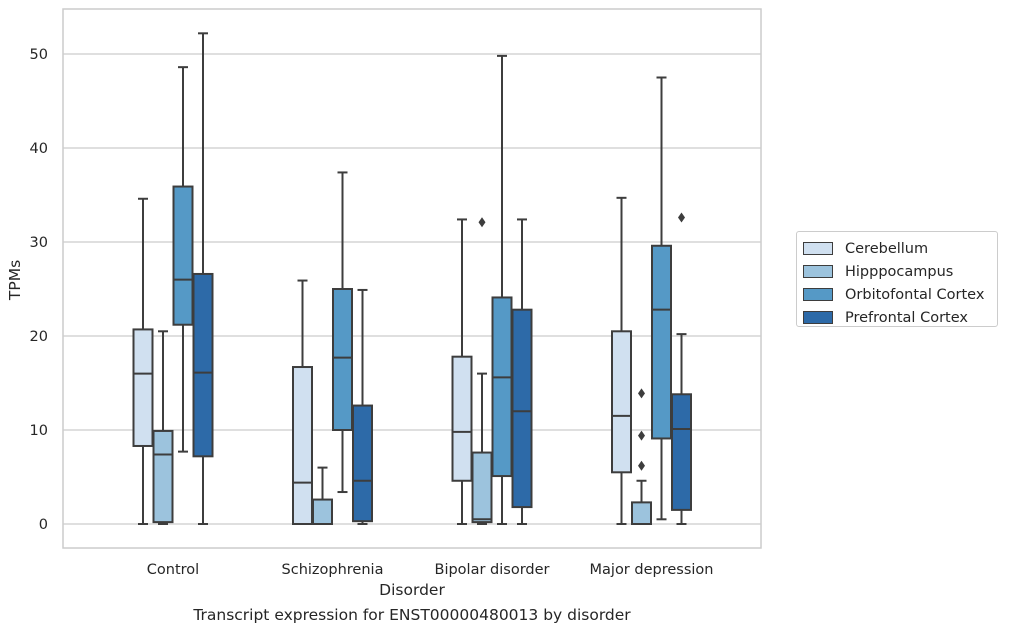 The image size is (1009, 634). I want to click on box-bipolar-disorder-cerebellum, so click(462, 371).